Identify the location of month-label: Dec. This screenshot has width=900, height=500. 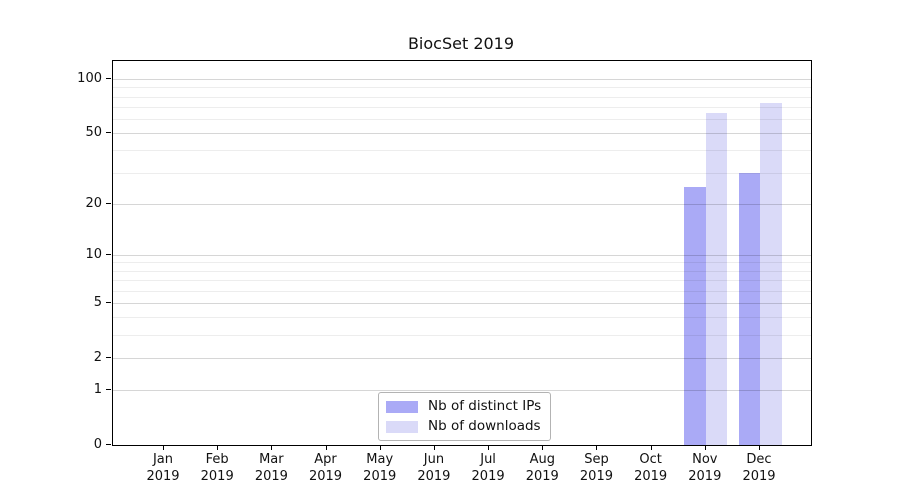
(759, 459).